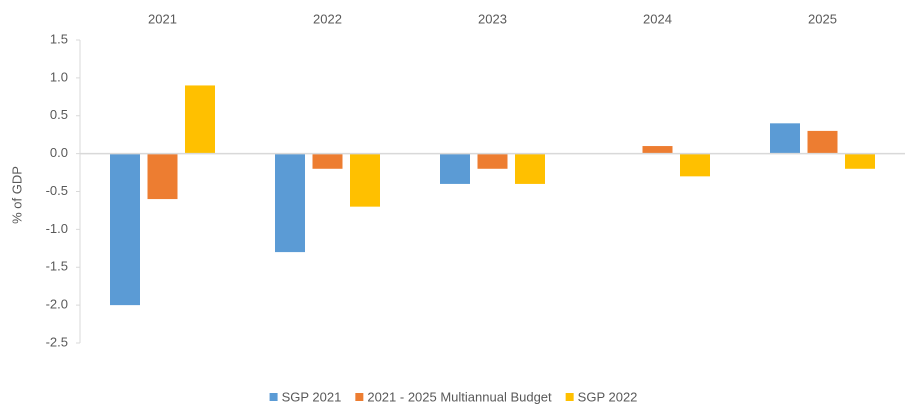  I want to click on x-tick-label: 2025, so click(822, 18).